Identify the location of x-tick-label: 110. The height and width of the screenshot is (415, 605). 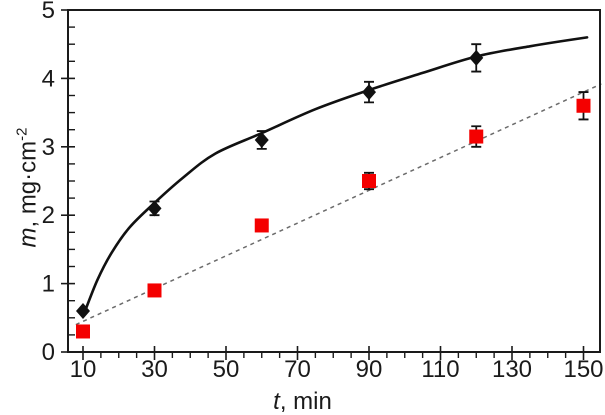
(440, 369).